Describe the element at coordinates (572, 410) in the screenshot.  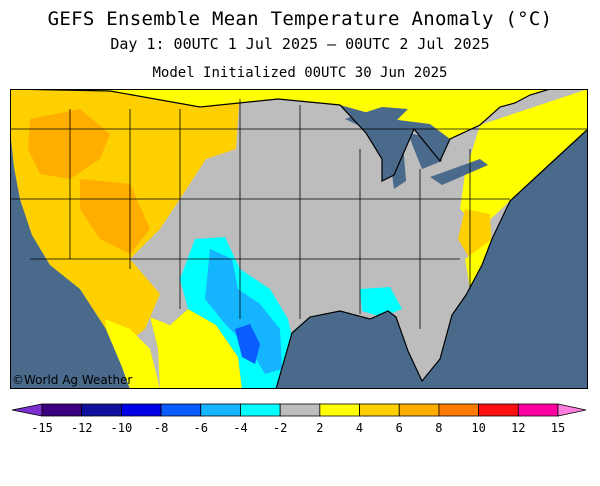
I see `legend-arrow-high` at that location.